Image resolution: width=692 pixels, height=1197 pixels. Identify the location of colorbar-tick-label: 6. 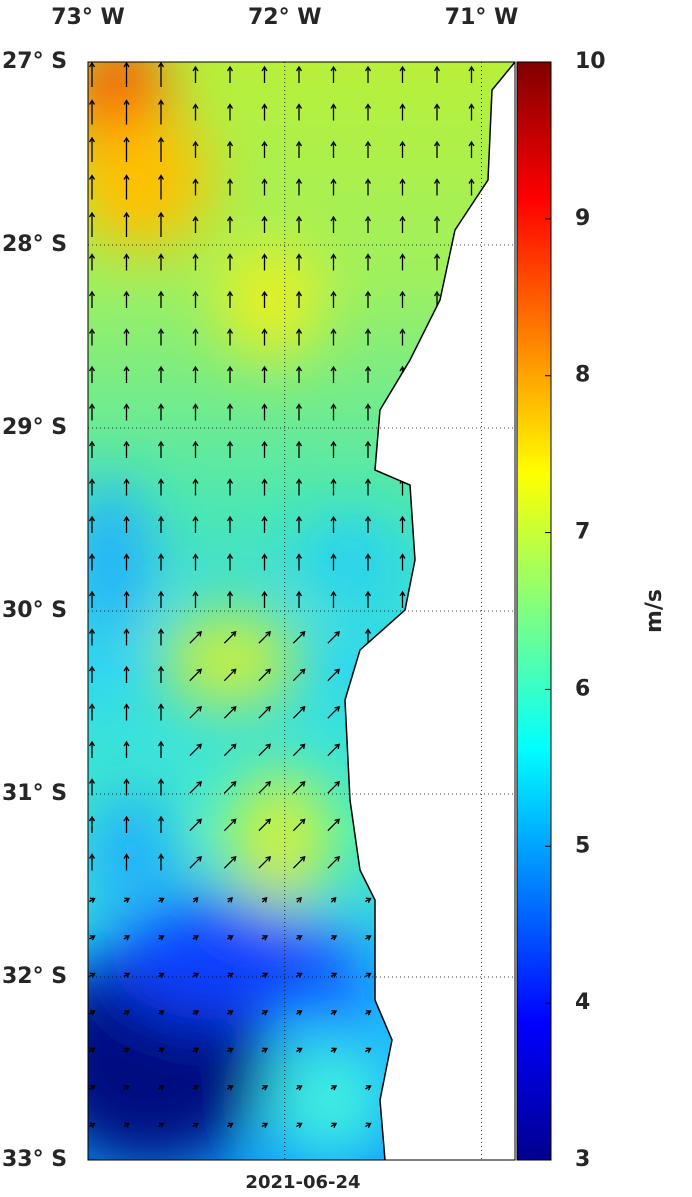
(582, 688).